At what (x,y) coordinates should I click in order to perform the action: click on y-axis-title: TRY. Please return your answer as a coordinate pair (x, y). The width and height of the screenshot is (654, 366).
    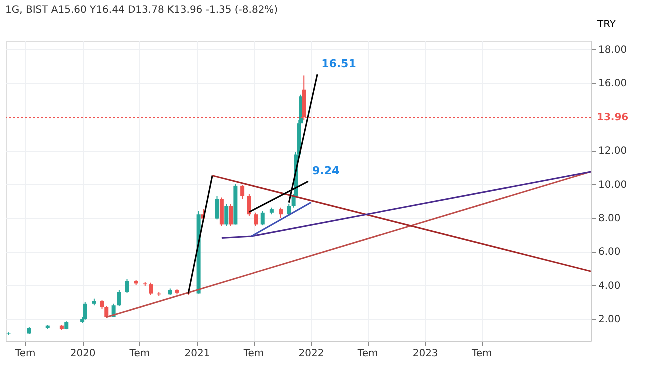
    Looking at the image, I should click on (606, 25).